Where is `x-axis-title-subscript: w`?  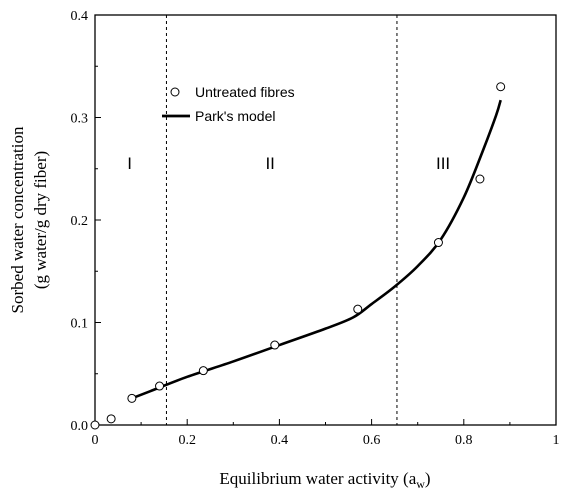
x-axis-title-subscript: w is located at coordinates (420, 484).